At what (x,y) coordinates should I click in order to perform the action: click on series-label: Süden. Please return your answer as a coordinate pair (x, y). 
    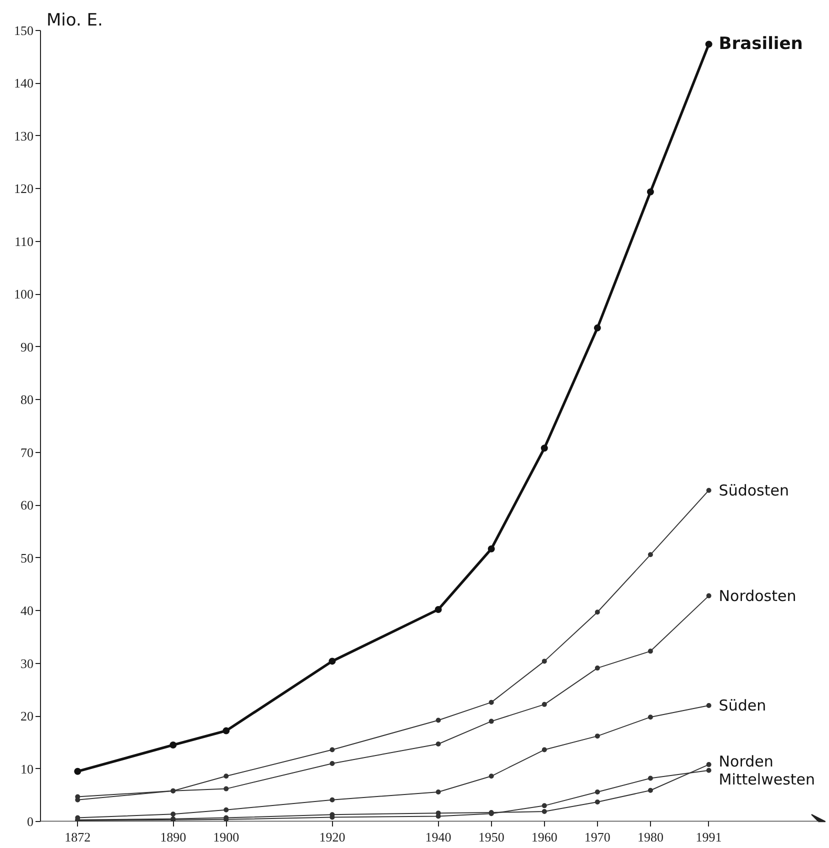
    Looking at the image, I should click on (742, 705).